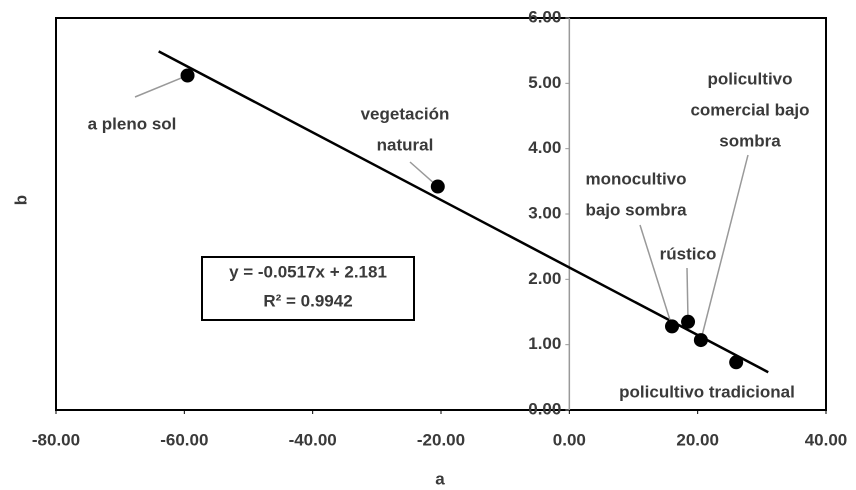 This screenshot has height=490, width=856. What do you see at coordinates (441, 439) in the screenshot?
I see `x-tick-label: -20.00` at bounding box center [441, 439].